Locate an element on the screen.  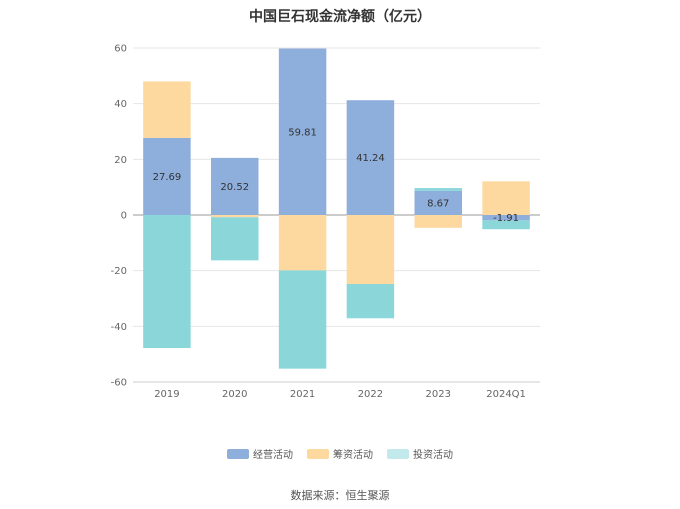
y-tick-label: 40 is located at coordinates (120, 104).